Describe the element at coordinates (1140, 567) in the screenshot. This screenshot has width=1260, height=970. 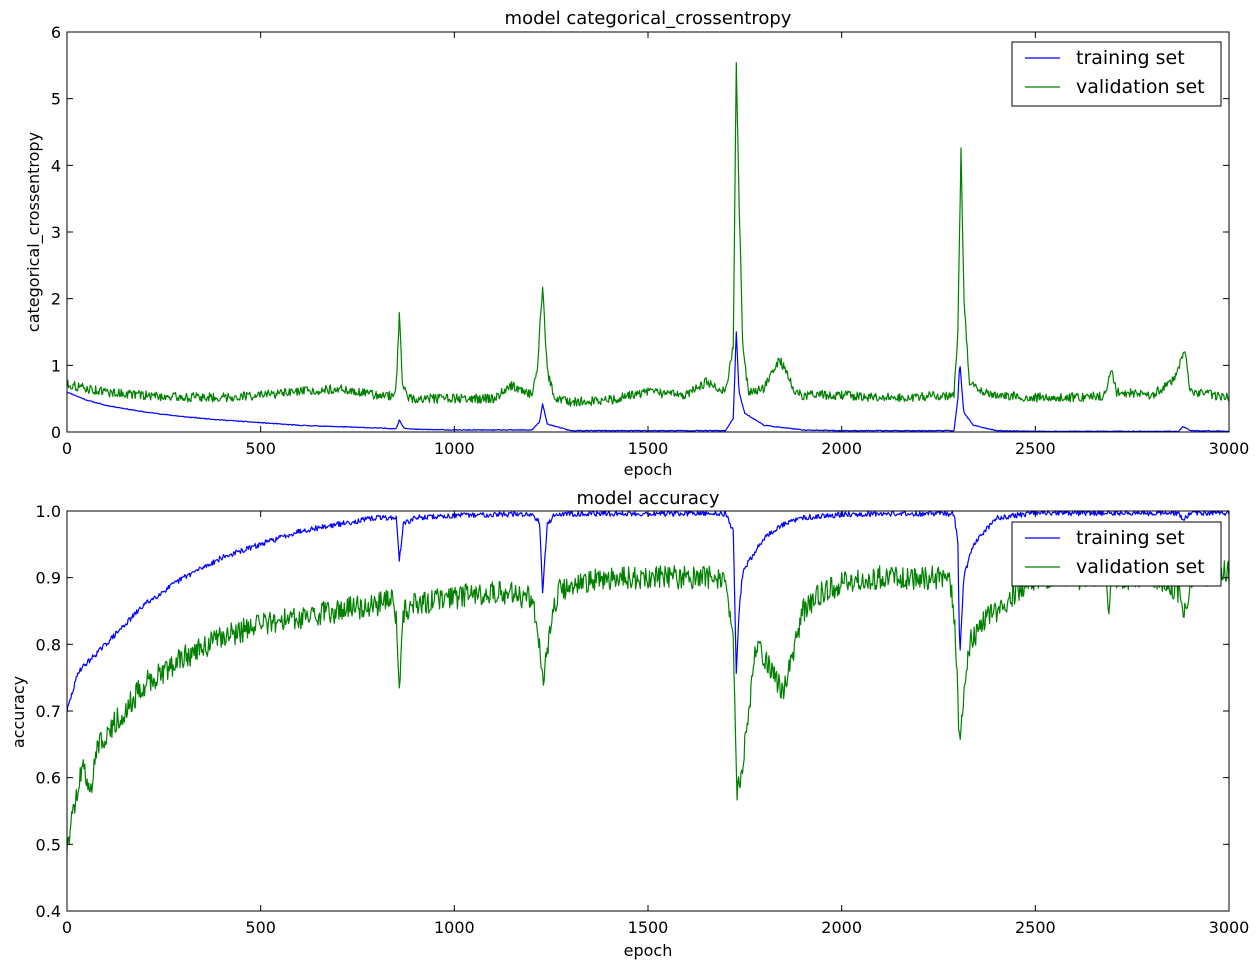
I see `accuracy-legend-validation-label: validation set` at that location.